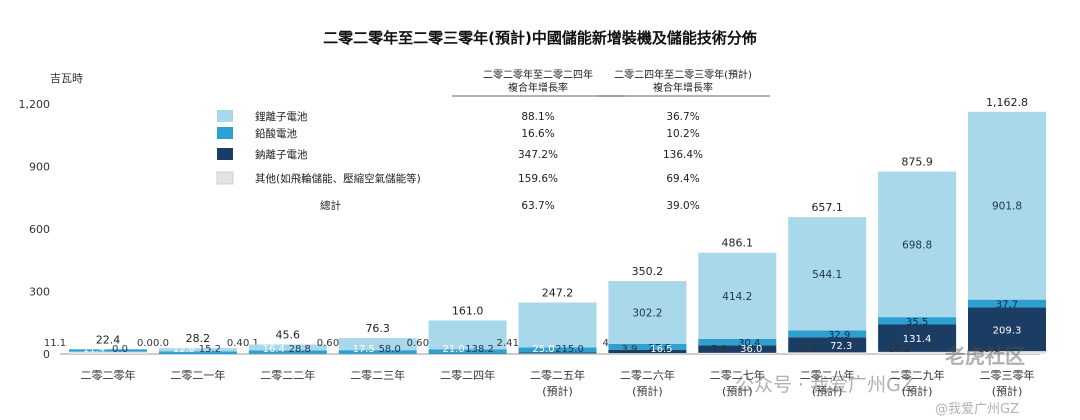  What do you see at coordinates (276, 133) in the screenshot?
I see `legend-label: 鉛酸電池` at bounding box center [276, 133].